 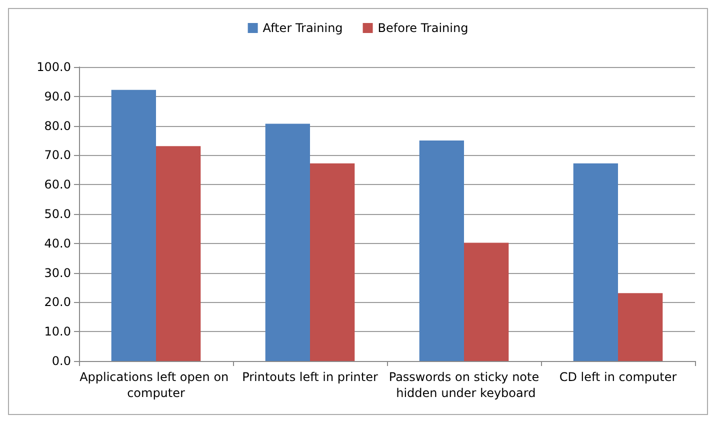 What do you see at coordinates (57, 155) in the screenshot?
I see `y-tick-label: 70.0` at bounding box center [57, 155].